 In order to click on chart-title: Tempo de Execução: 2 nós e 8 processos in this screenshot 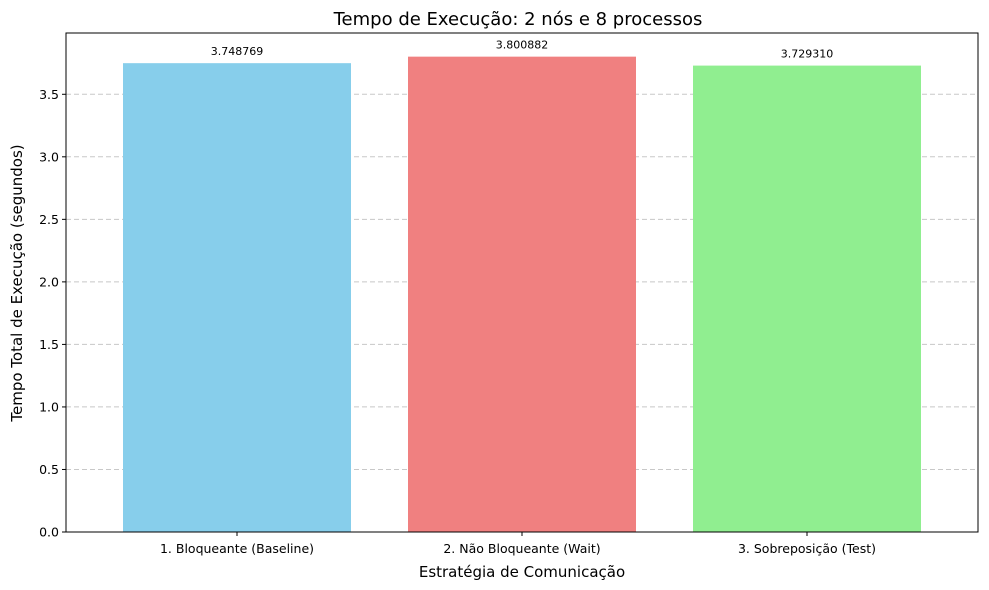, I will do `click(518, 19)`.